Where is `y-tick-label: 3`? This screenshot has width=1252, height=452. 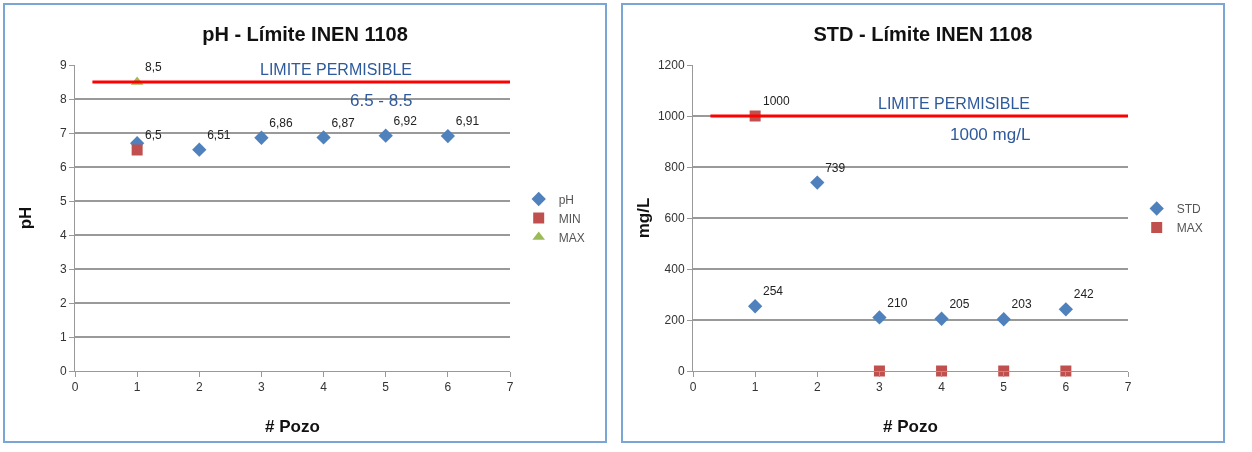 y-tick-label: 3 is located at coordinates (63, 269).